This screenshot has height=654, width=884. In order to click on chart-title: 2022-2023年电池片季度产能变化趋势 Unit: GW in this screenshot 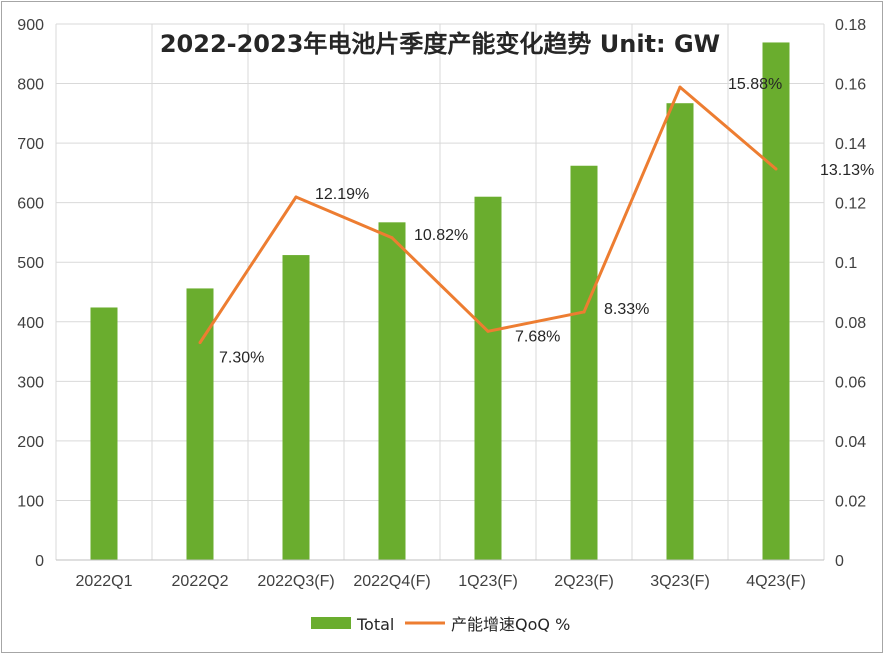, I will do `click(440, 44)`.